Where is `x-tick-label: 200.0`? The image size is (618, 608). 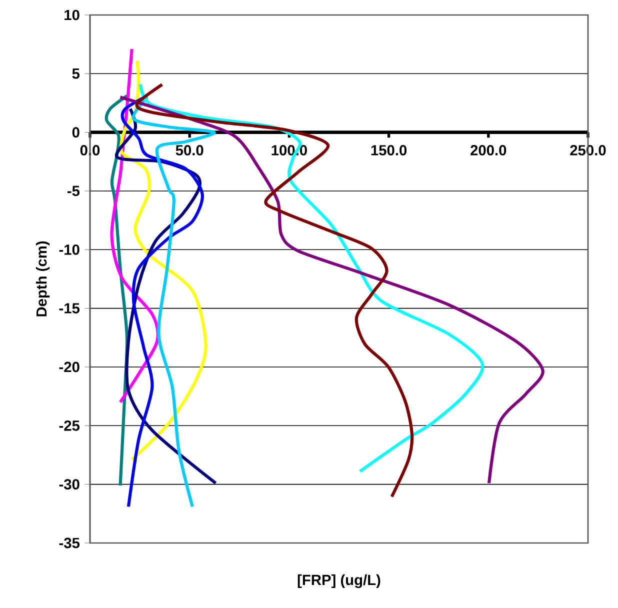
x-tick-label: 200.0 is located at coordinates (488, 150).